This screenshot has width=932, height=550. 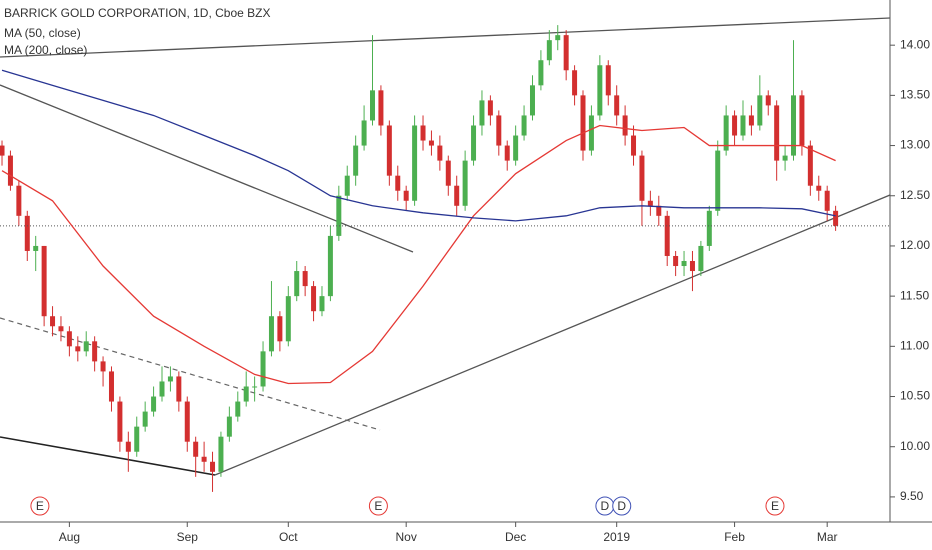 I want to click on y-tick-label: 11.00, so click(x=914, y=346).